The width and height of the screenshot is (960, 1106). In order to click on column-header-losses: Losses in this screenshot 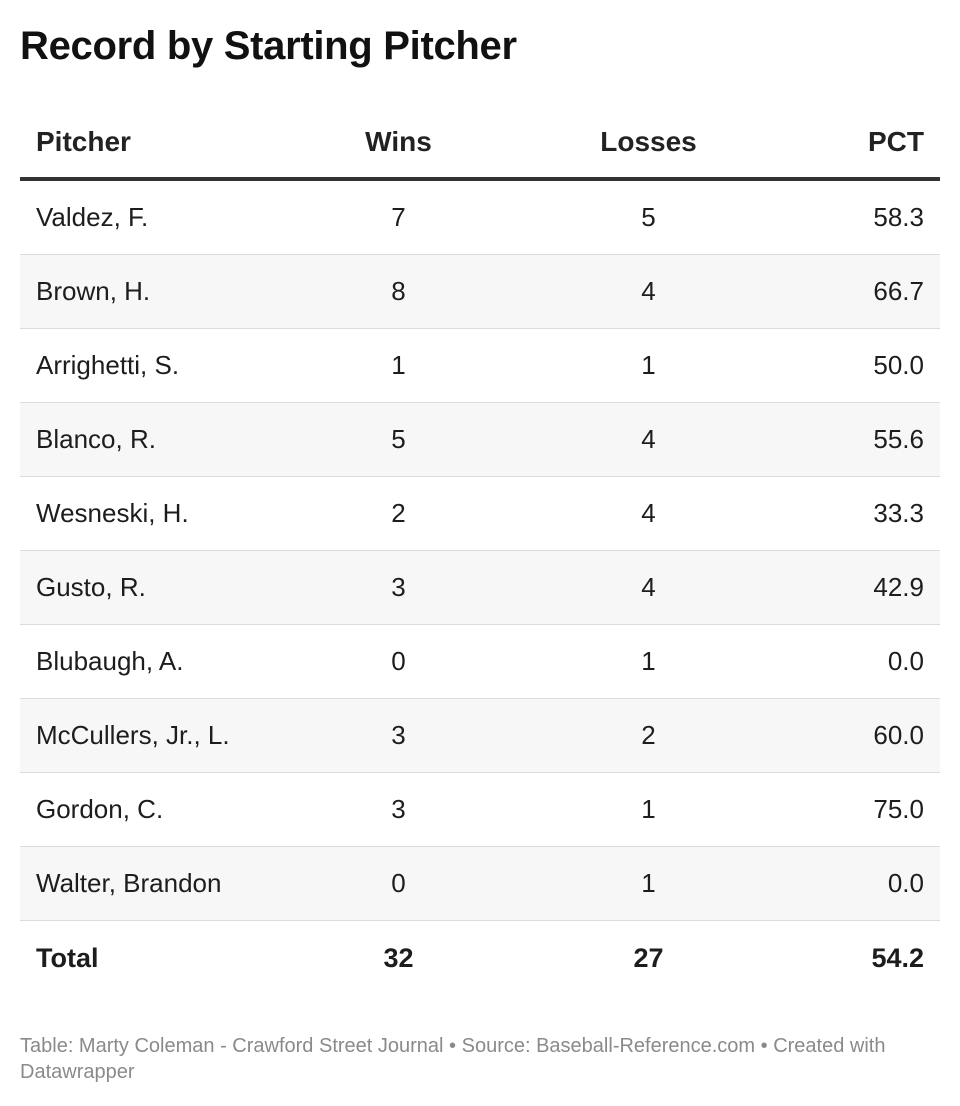, I will do `click(648, 141)`.